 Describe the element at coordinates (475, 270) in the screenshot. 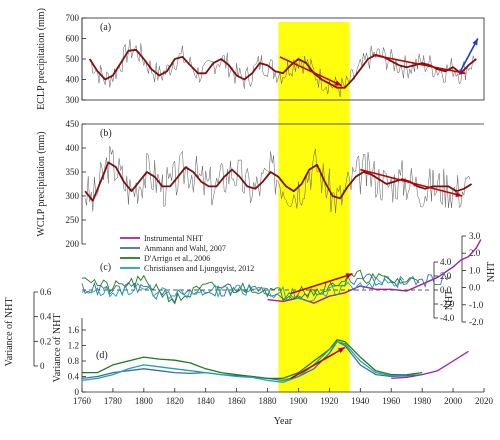

I see `panel-c-right-tick-label: 1.0` at that location.